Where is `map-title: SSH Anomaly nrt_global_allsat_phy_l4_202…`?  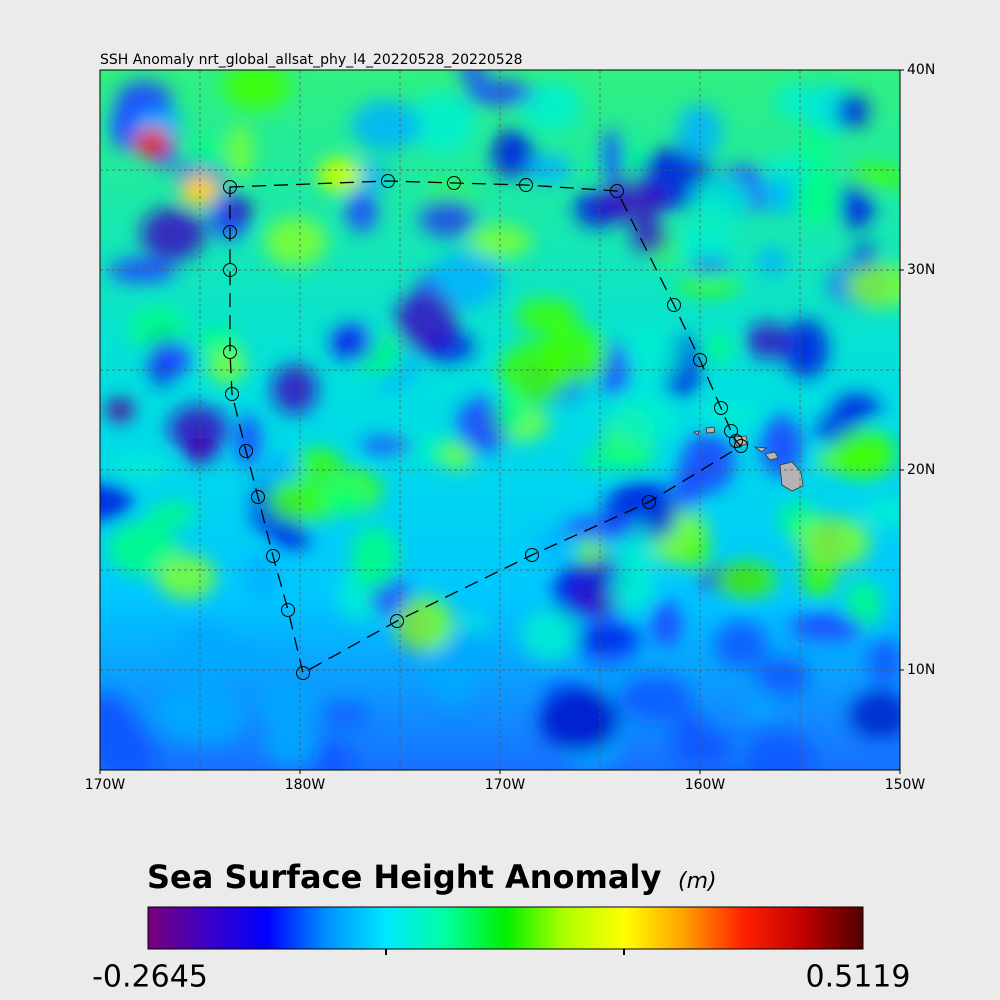 map-title: SSH Anomaly nrt_global_allsat_phy_l4_202… is located at coordinates (311, 60).